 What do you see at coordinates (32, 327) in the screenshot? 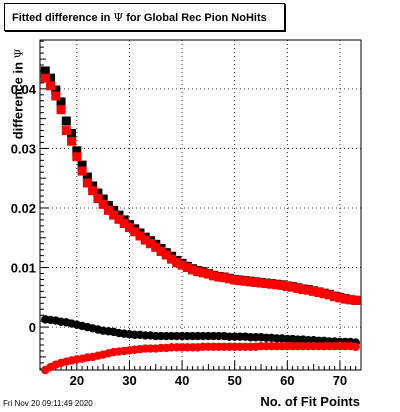
I see `y-tick-label: 0` at bounding box center [32, 327].